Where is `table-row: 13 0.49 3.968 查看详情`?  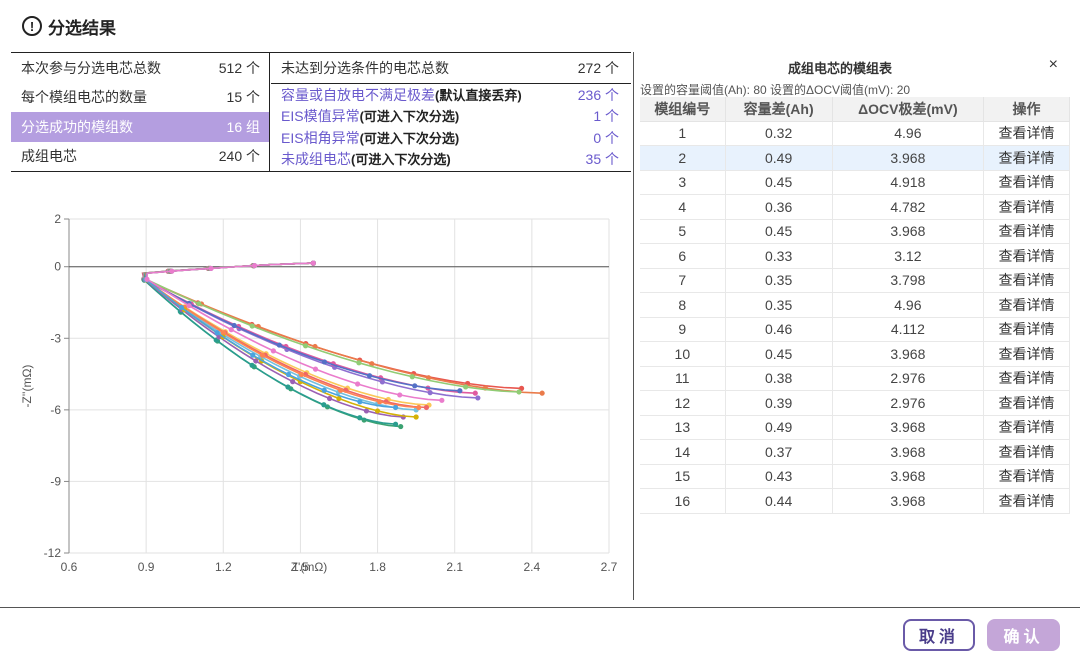 table-row: 13 0.49 3.968 查看详情 is located at coordinates (855, 427).